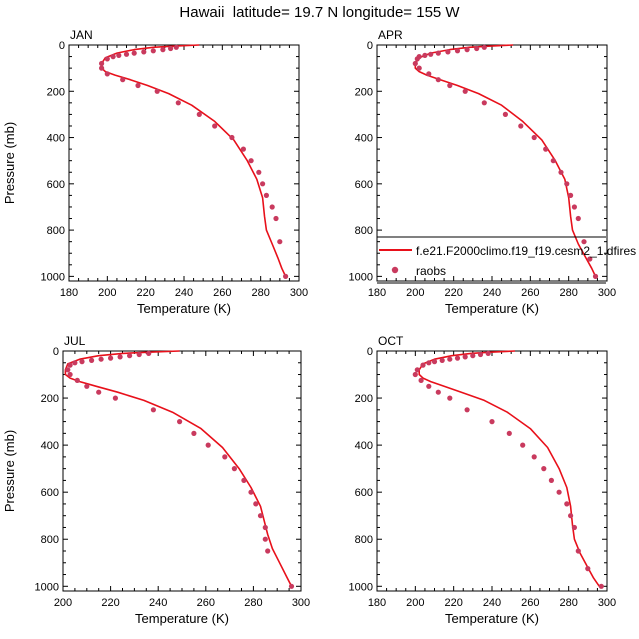 Image resolution: width=639 pixels, height=639 pixels. What do you see at coordinates (395, 270) in the screenshot?
I see `legend-obs-marker` at bounding box center [395, 270].